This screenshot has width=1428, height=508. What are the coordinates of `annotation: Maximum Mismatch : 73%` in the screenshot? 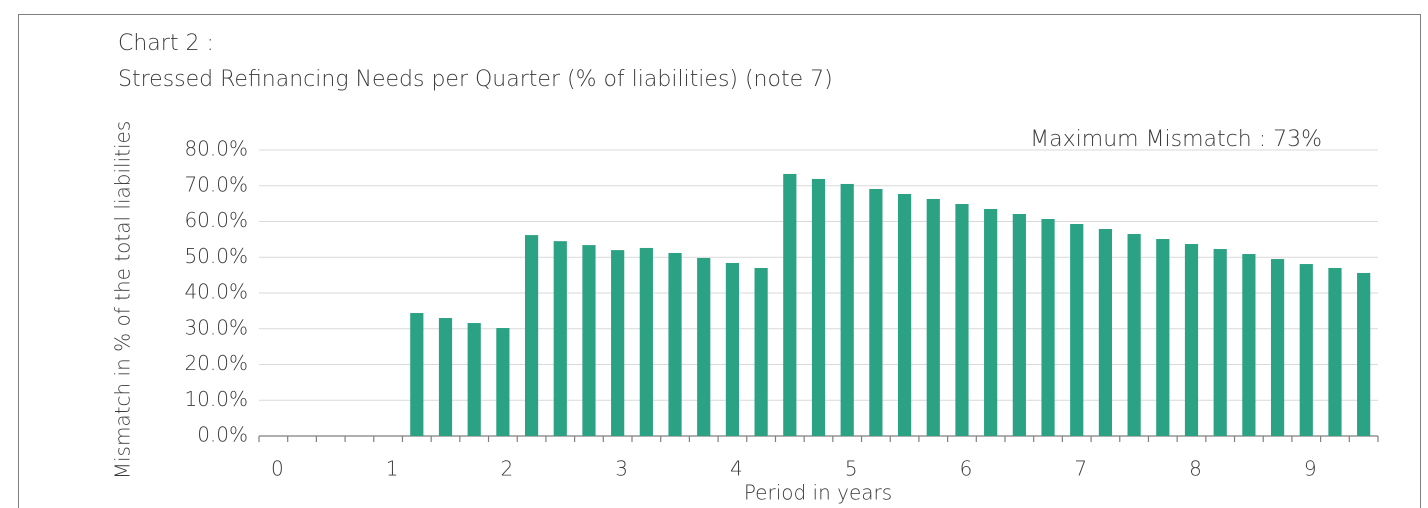 It's located at (1176, 139).